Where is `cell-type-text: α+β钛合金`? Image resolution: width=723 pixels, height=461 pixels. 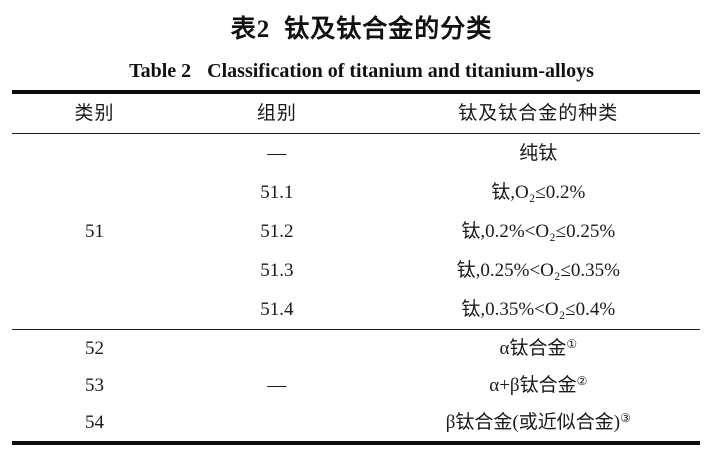 cell-type-text: α+β钛合金 is located at coordinates (533, 385).